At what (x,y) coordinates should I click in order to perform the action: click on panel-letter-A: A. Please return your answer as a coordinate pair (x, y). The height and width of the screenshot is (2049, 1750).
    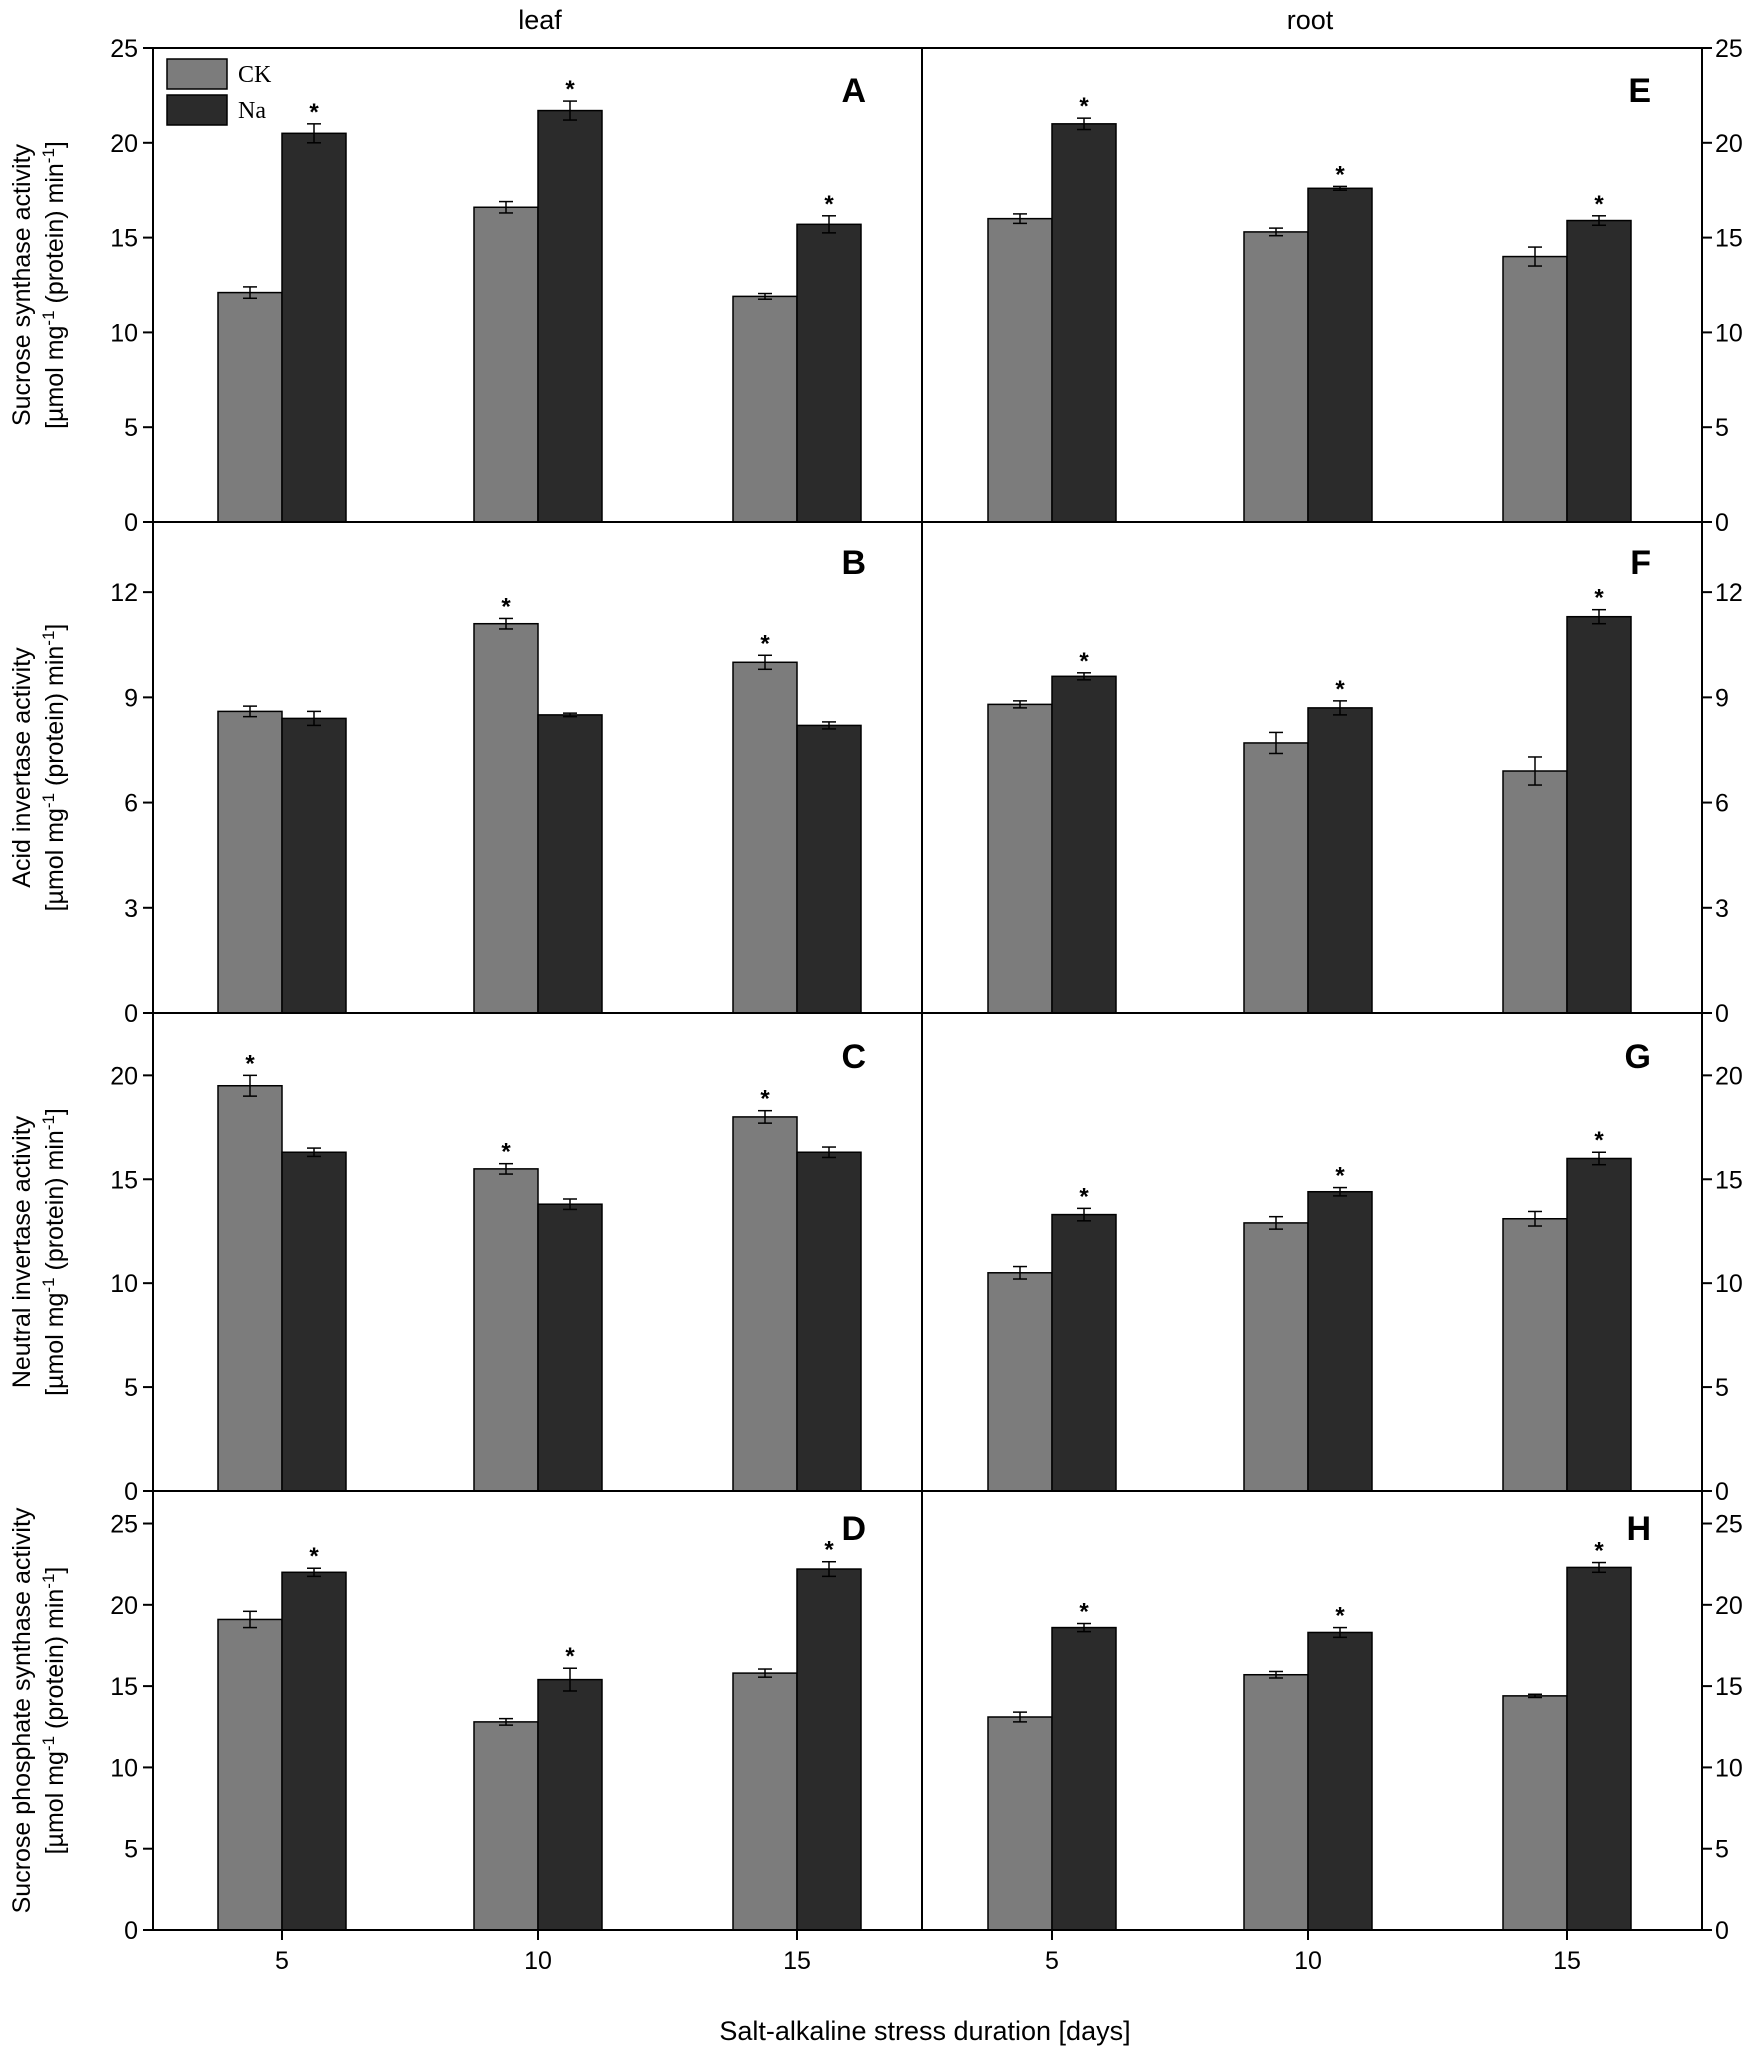
    Looking at the image, I should click on (853, 91).